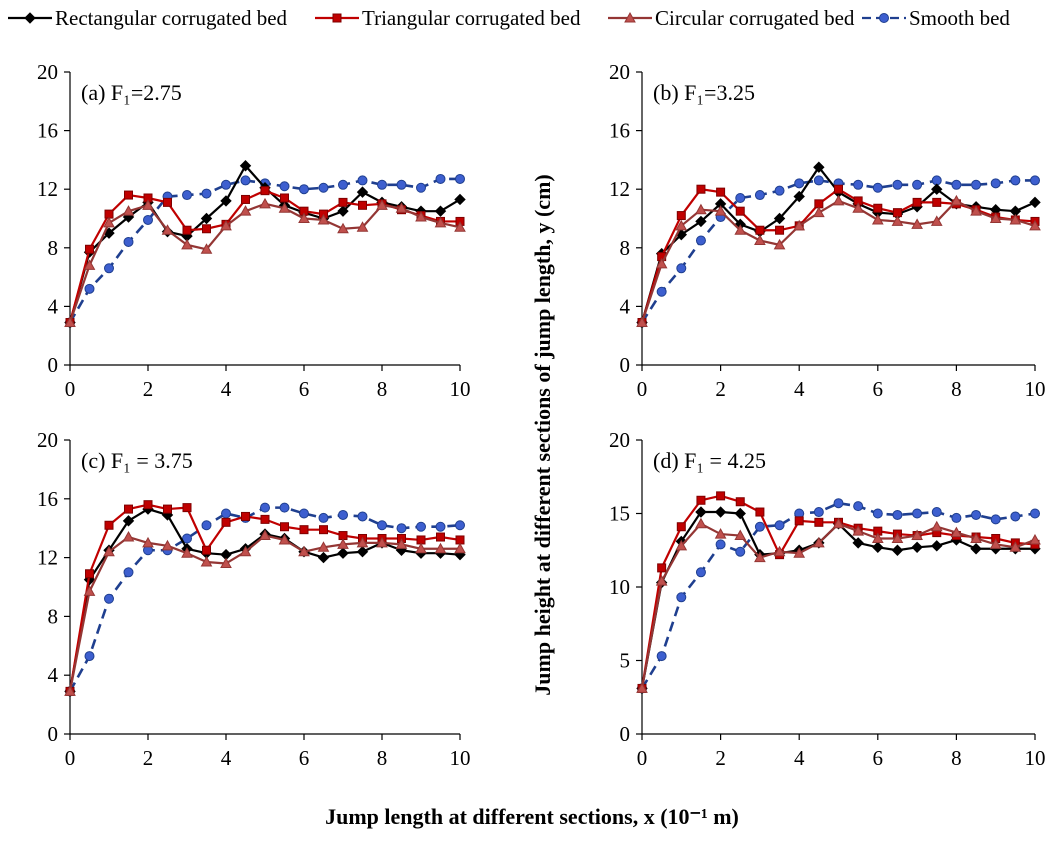 This screenshot has width=1063, height=846. Describe the element at coordinates (382, 389) in the screenshot. I see `x-tick-label: 8` at that location.